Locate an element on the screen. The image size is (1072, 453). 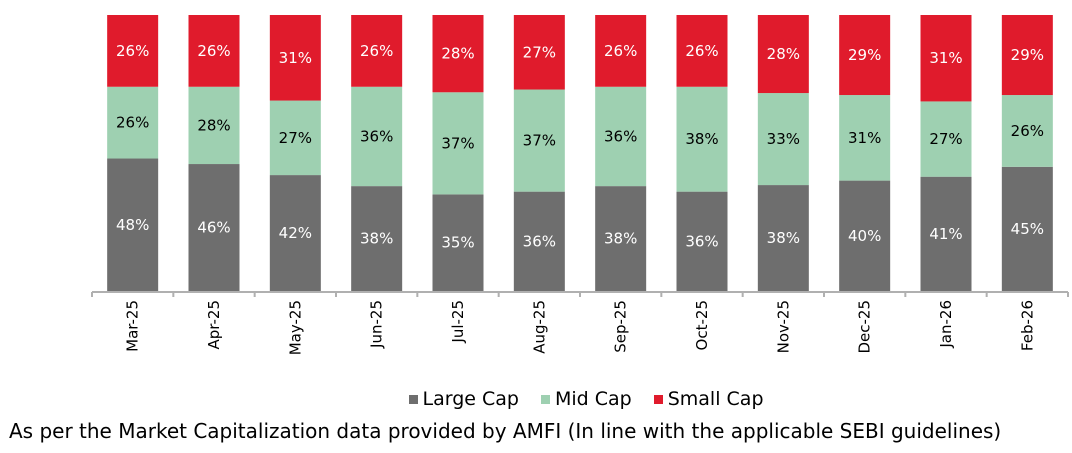
data-label-mid-cap-nov-25: 33% is located at coordinates (783, 139).